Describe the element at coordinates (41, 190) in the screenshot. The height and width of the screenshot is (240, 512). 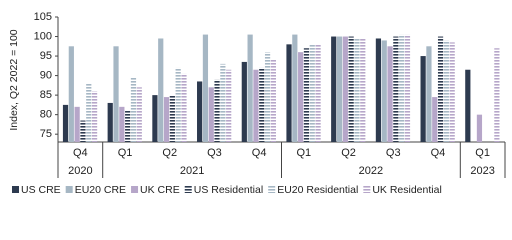
I see `legend-label: US CRE` at that location.